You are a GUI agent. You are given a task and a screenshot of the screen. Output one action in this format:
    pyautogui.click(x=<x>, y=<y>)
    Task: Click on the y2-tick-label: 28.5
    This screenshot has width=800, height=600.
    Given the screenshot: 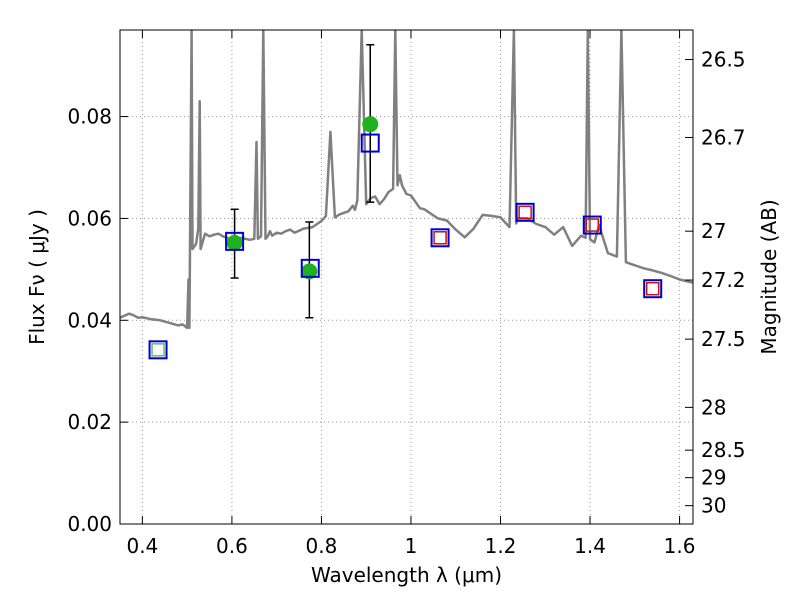 What is the action you would take?
    pyautogui.click(x=723, y=450)
    